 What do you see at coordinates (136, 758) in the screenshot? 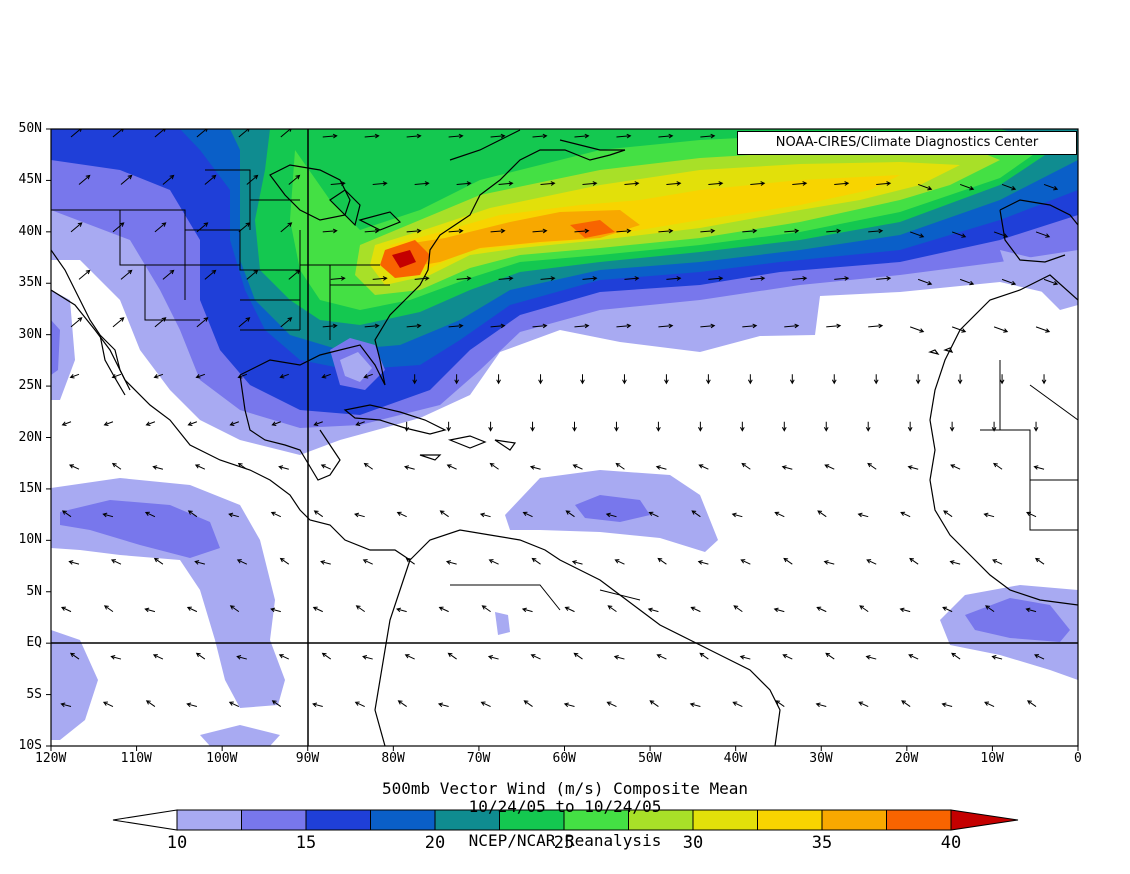
I see `x-tick-label: 110W` at bounding box center [136, 758].